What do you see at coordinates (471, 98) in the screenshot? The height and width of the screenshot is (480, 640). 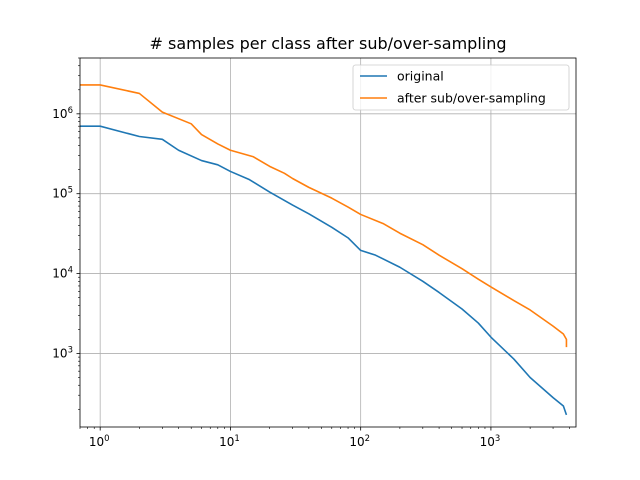 I see `legend-label: after sub/over-sampling` at bounding box center [471, 98].